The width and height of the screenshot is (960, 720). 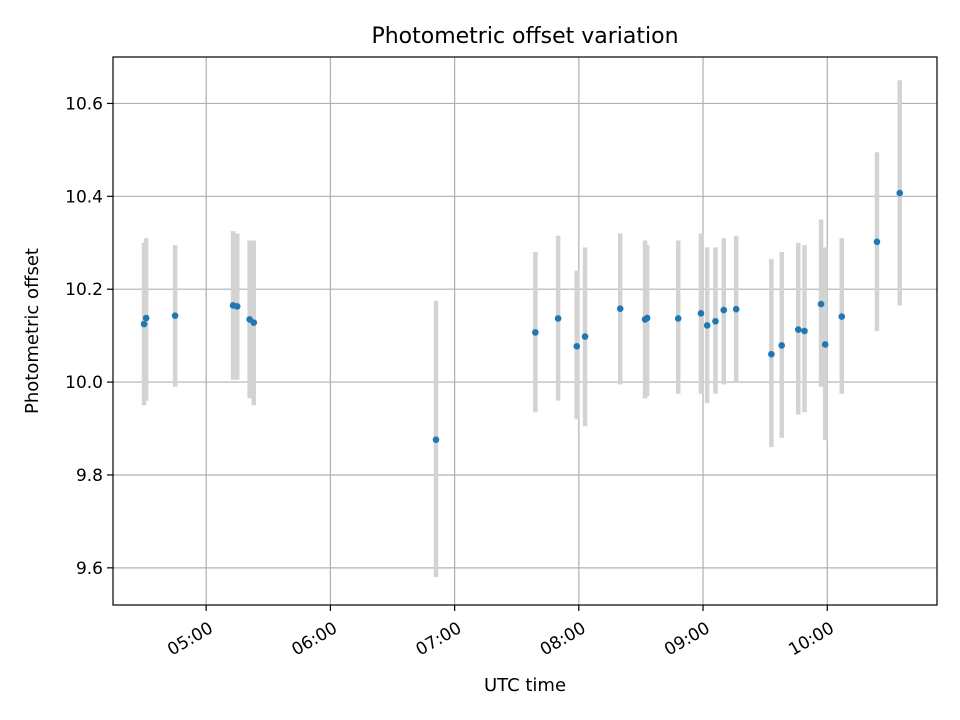 What do you see at coordinates (89, 569) in the screenshot?
I see `y-tick-label: 9.6` at bounding box center [89, 569].